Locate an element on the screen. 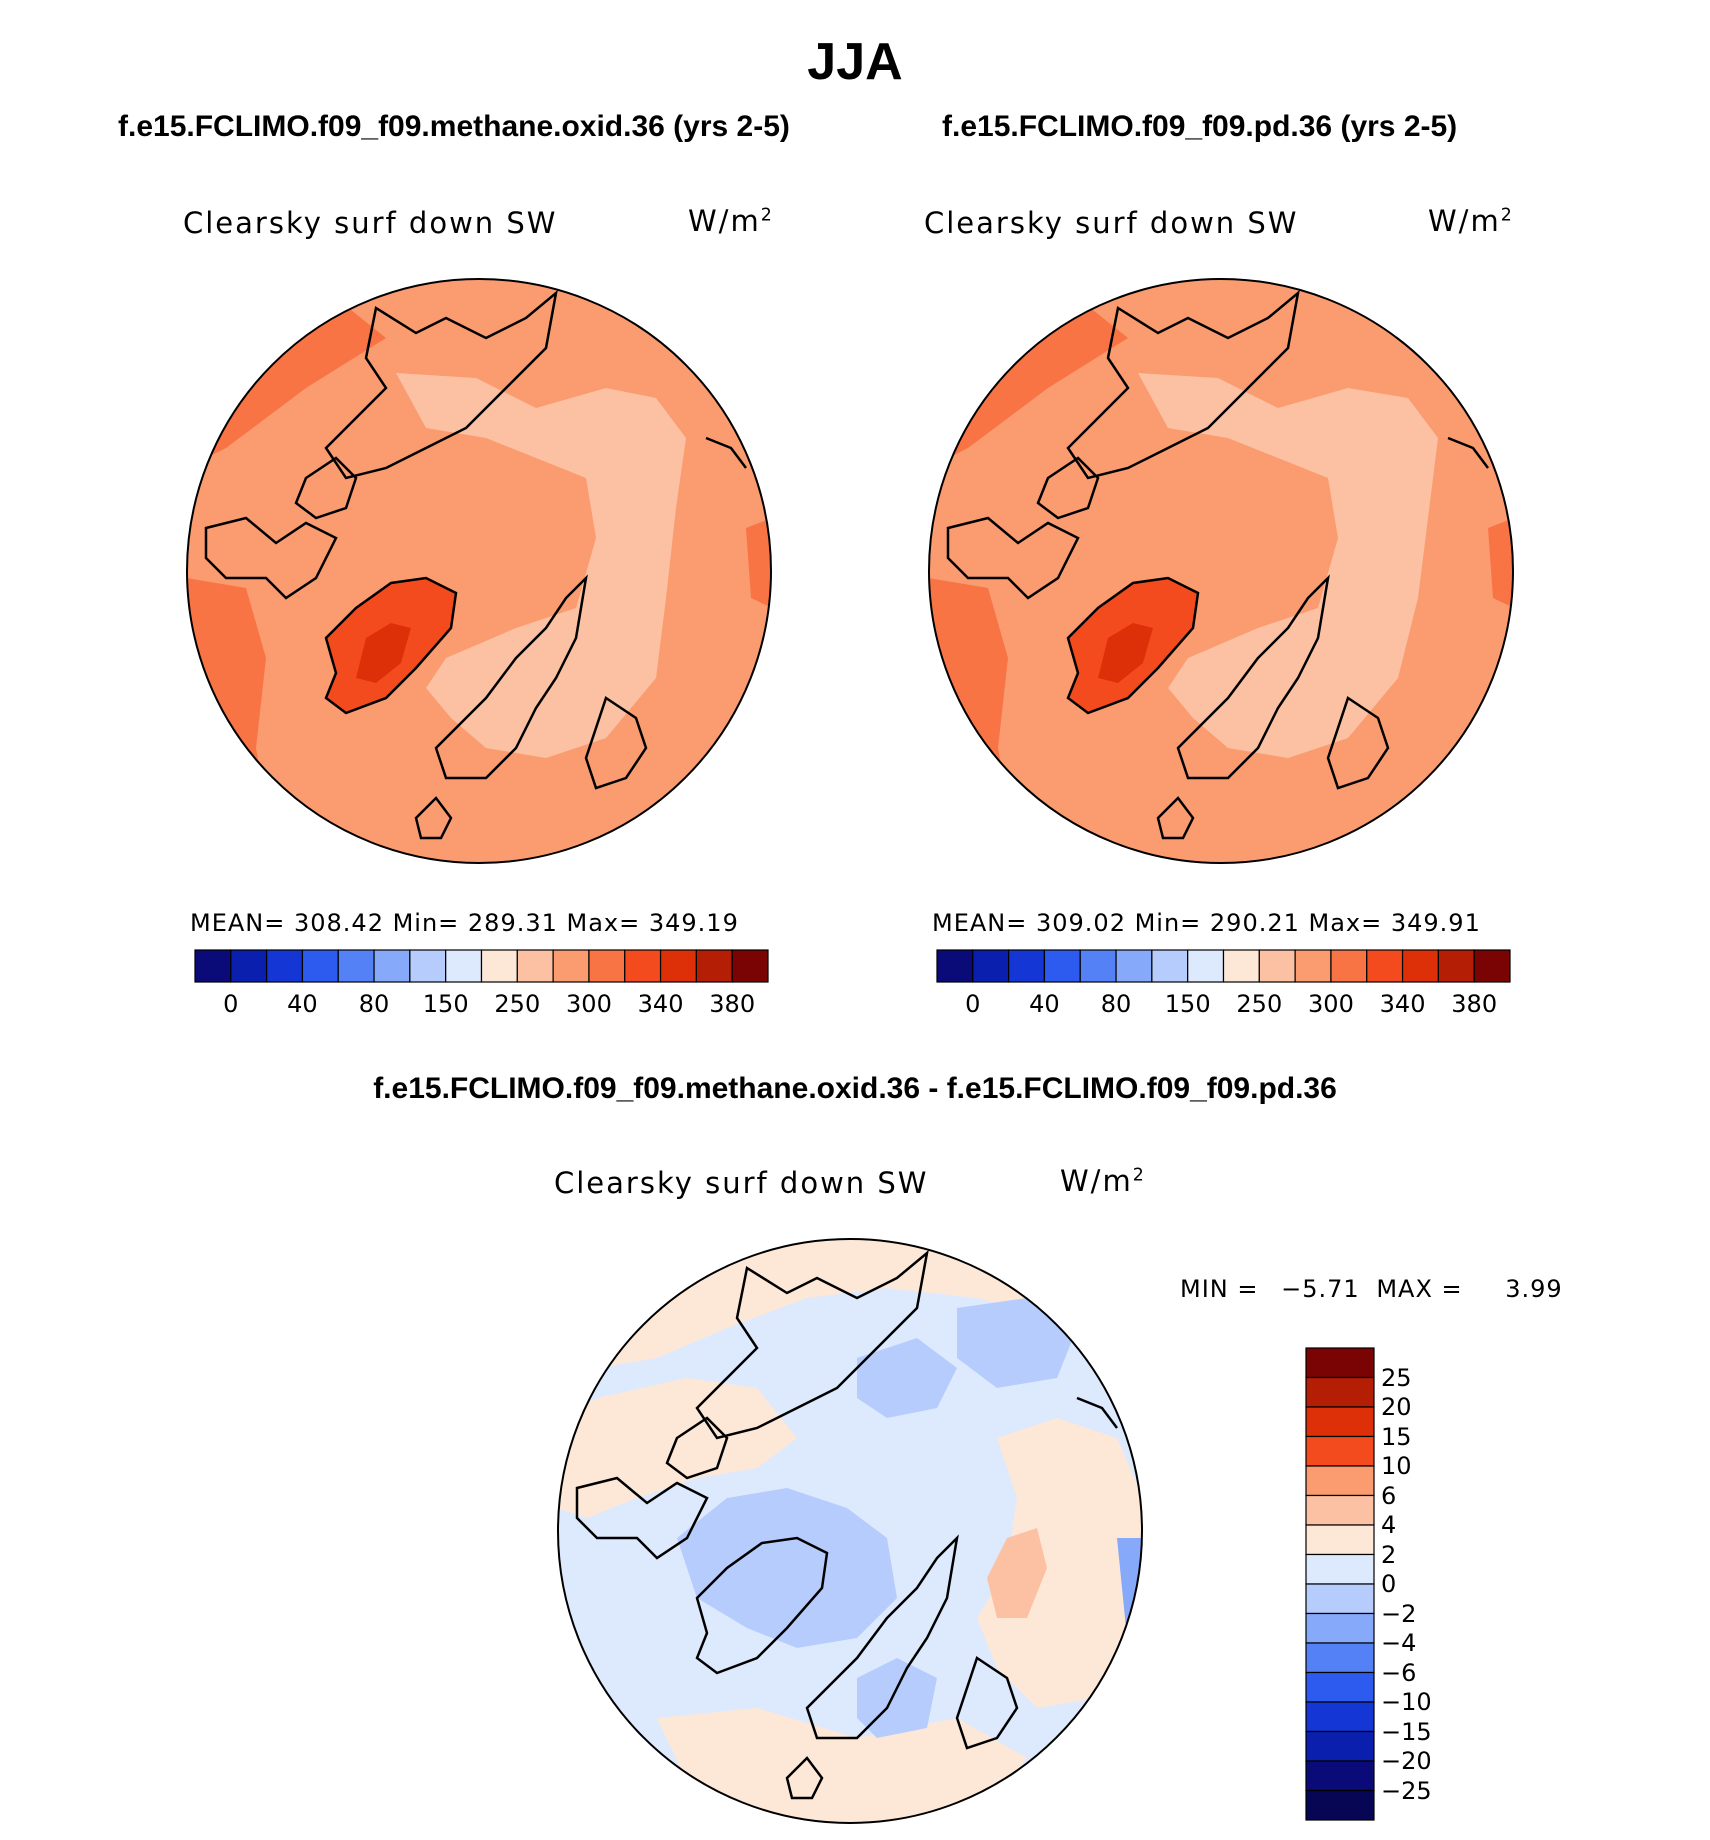 The image size is (1710, 1840). diff-colorbar-tick-label: 10 is located at coordinates (1396, 1466).